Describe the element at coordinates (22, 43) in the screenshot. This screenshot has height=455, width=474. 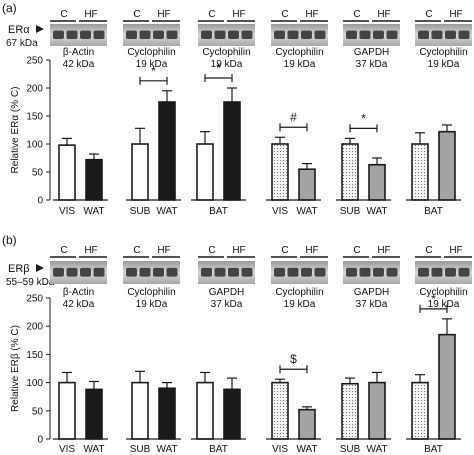
I see `receptor-size: 67 kDa` at that location.